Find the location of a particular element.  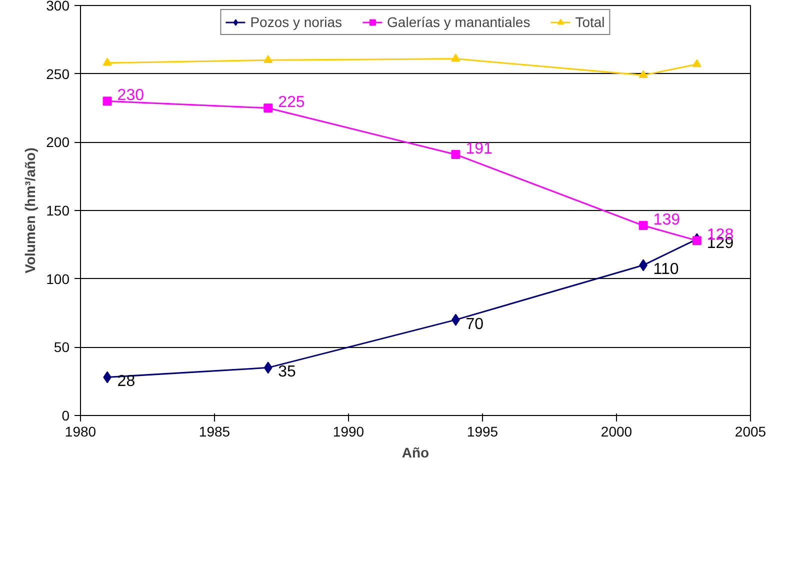

data-label: 110 is located at coordinates (666, 269).